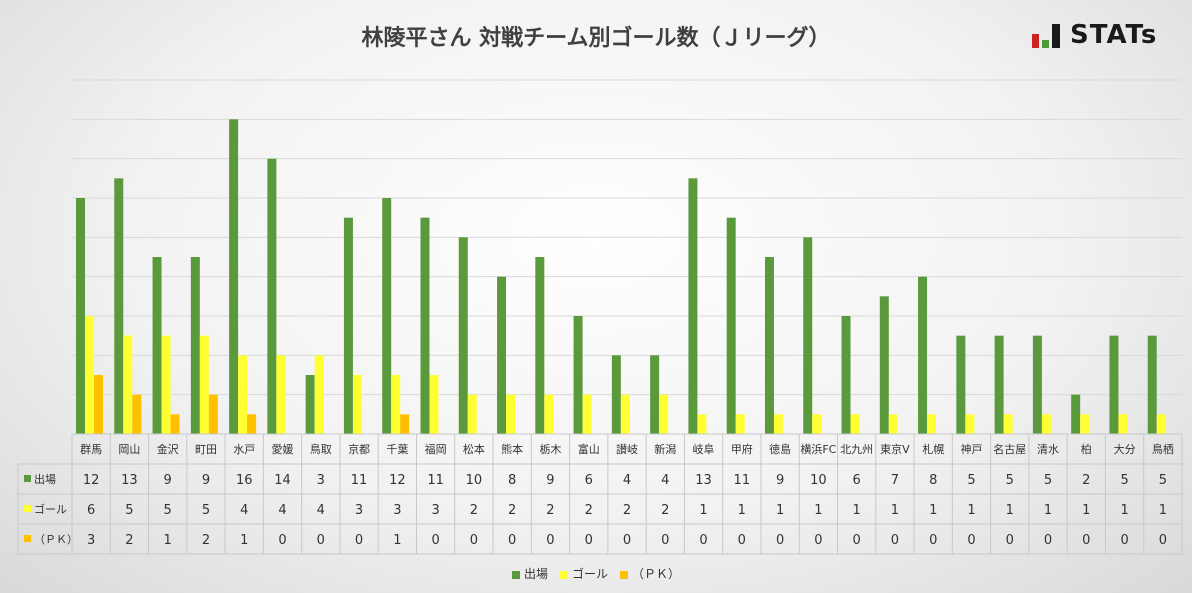 Image resolution: width=1192 pixels, height=593 pixels. What do you see at coordinates (397, 480) in the screenshot?
I see `data-value: 12` at bounding box center [397, 480].